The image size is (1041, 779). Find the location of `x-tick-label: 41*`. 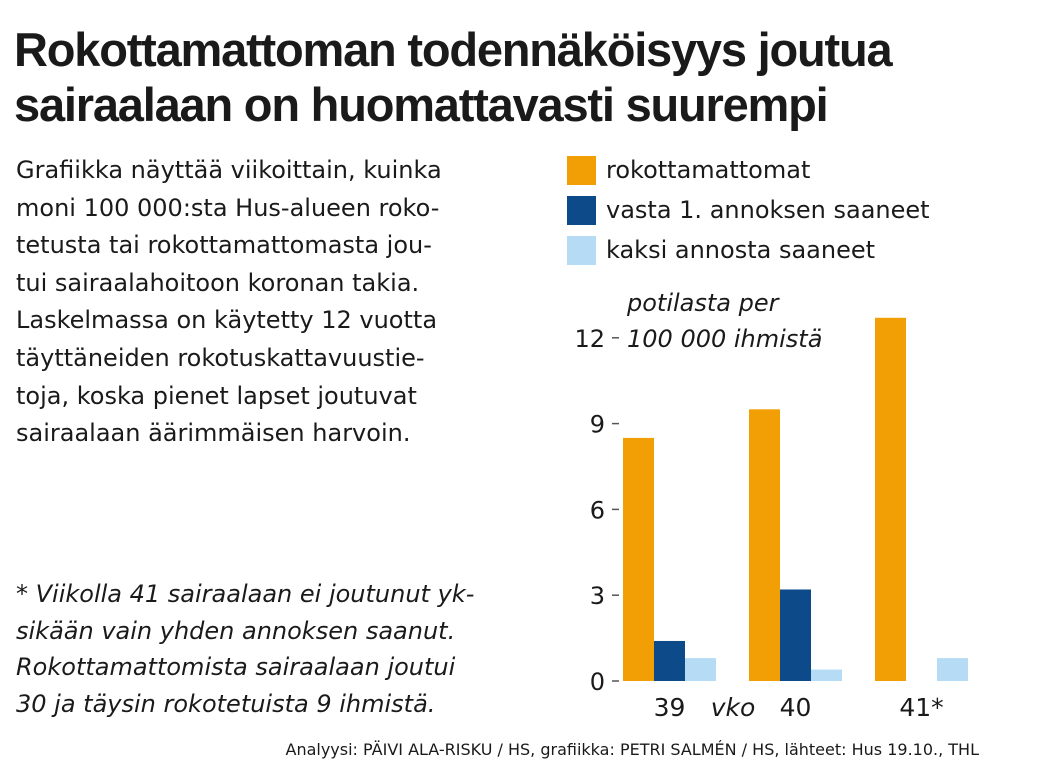

x-tick-label: 41* is located at coordinates (921, 707).